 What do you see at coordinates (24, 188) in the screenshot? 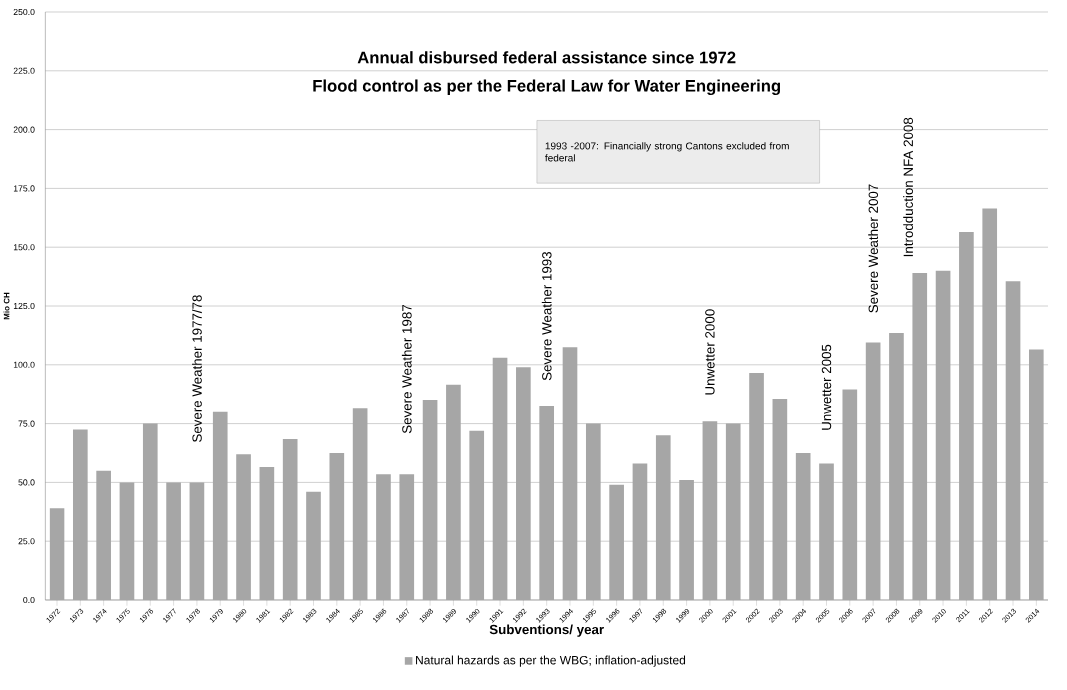
I see `y-tick-label: 175.0` at bounding box center [24, 188].